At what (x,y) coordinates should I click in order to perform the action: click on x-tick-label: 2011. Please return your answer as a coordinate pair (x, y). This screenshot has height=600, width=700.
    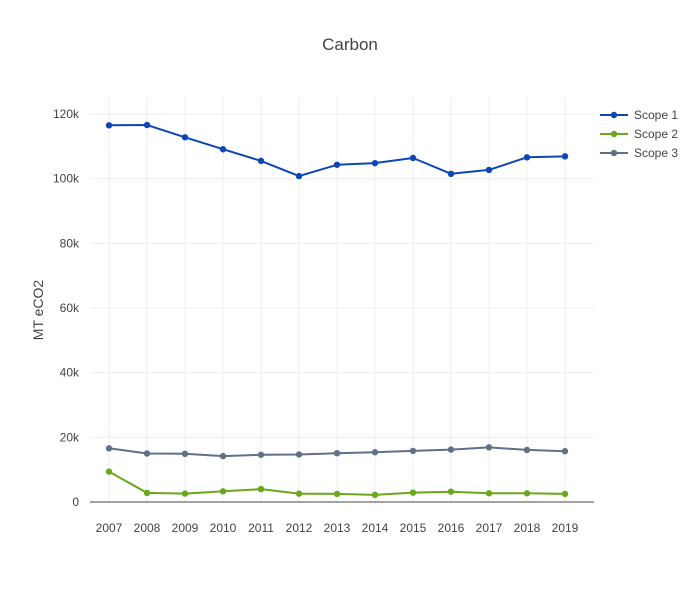
    Looking at the image, I should click on (261, 528).